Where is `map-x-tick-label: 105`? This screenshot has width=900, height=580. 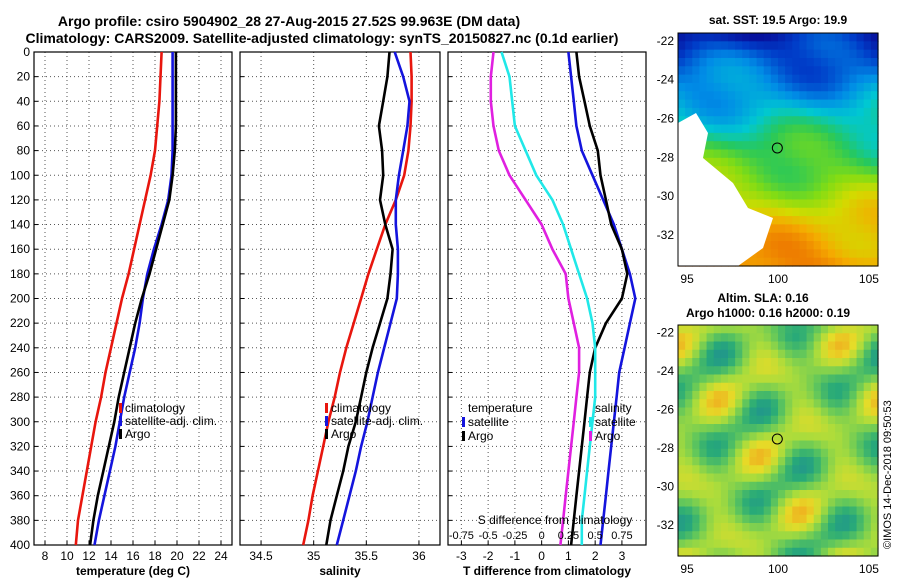
map-x-tick-label: 105 is located at coordinates (869, 569).